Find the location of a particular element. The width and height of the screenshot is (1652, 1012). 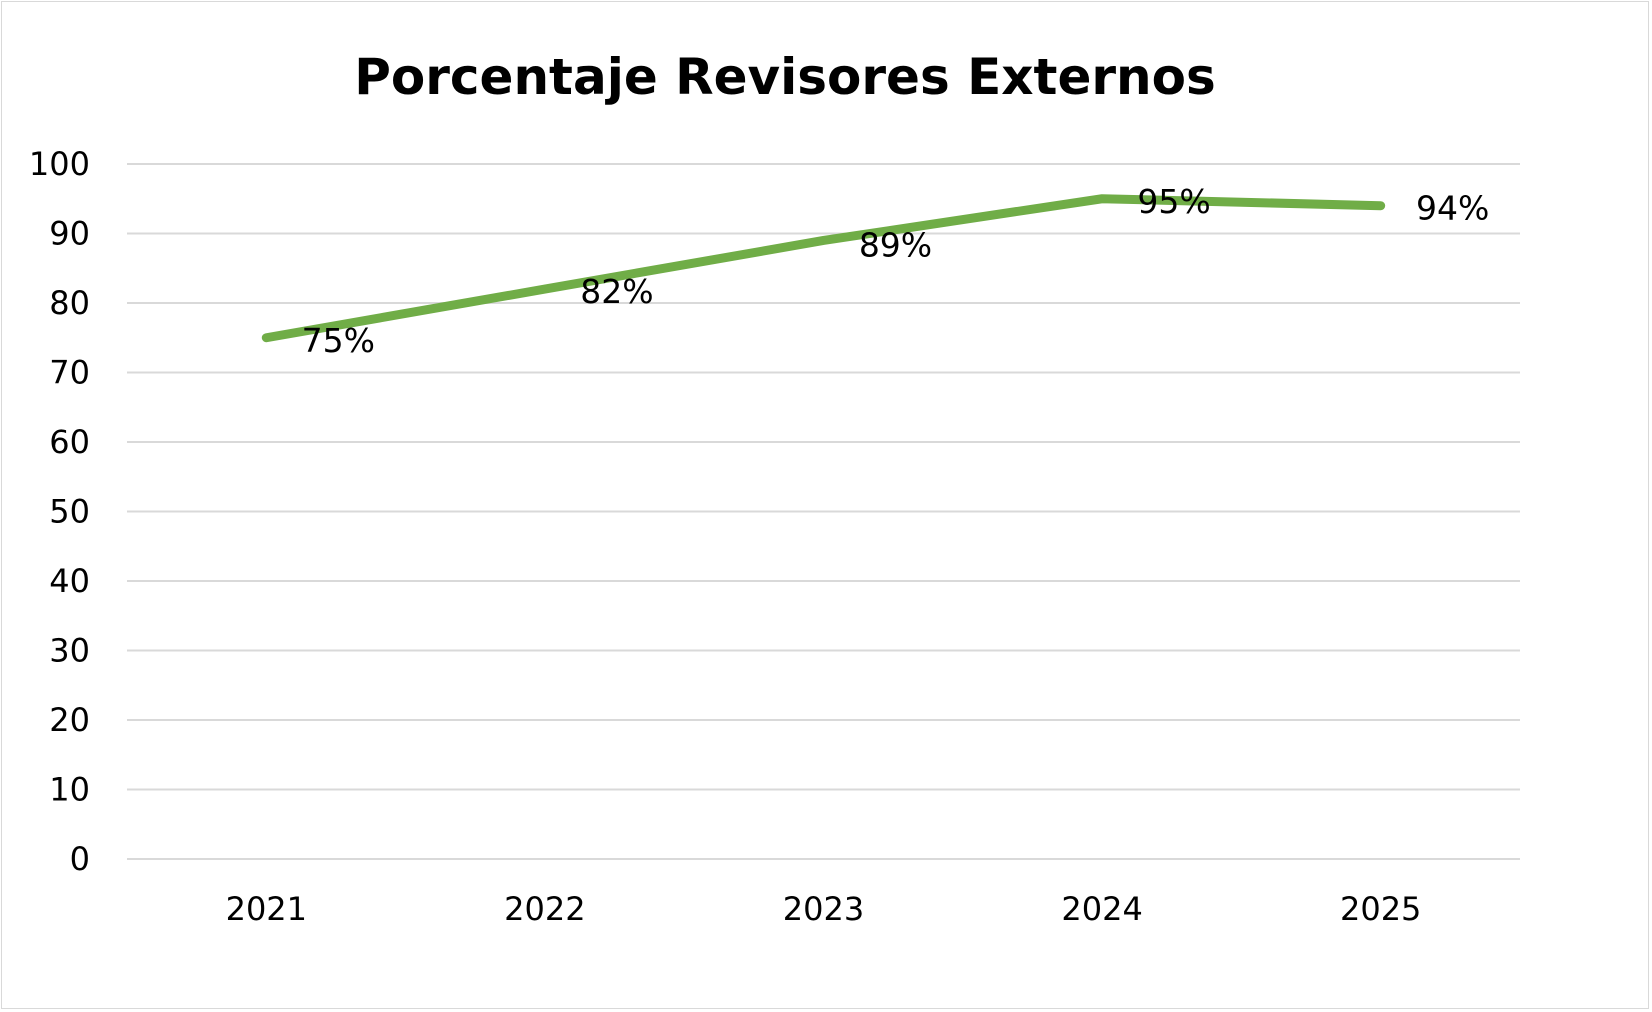

y-tick-label: 50 is located at coordinates (69, 512).